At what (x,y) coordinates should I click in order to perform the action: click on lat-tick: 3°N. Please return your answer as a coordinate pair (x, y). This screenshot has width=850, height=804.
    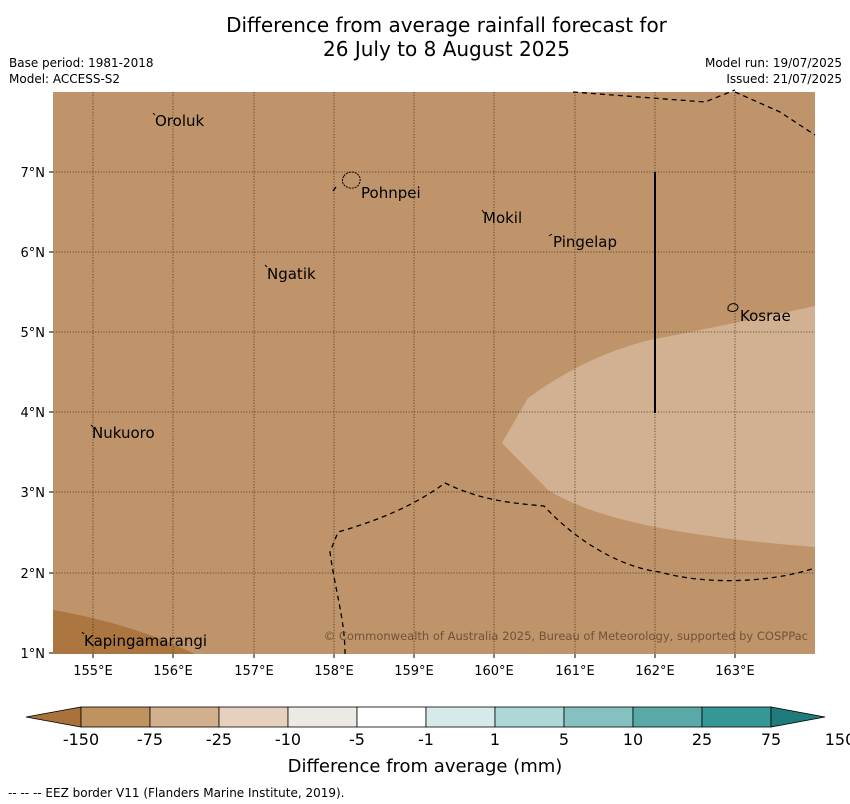
    Looking at the image, I should click on (33, 493).